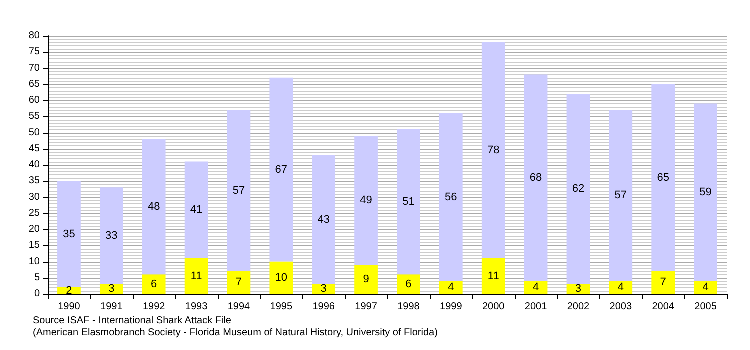  Describe the element at coordinates (37, 278) in the screenshot. I see `y-tick-label: 5` at that location.